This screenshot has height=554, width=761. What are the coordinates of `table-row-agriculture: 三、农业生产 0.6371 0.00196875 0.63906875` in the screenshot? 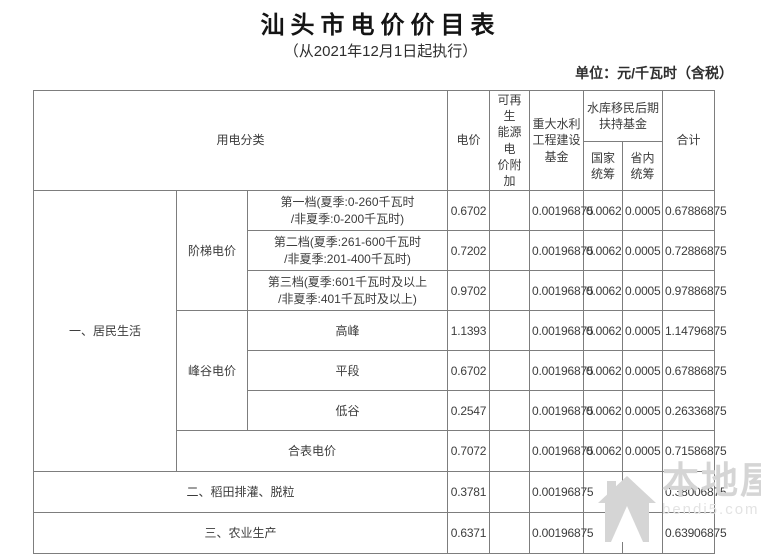 It's located at (380, 533).